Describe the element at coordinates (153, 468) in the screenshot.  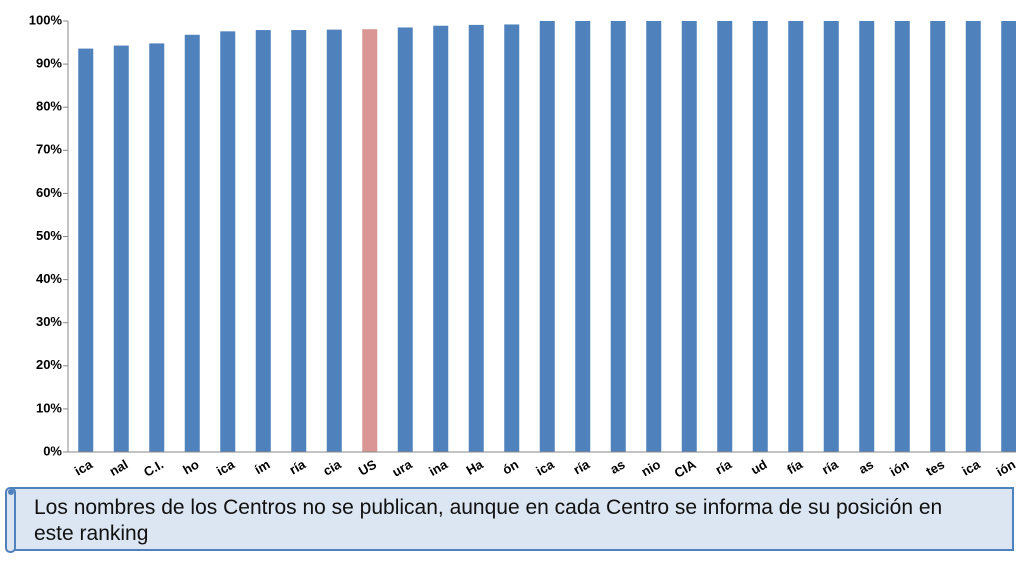
I see `x-tick-label: C.I.` at that location.